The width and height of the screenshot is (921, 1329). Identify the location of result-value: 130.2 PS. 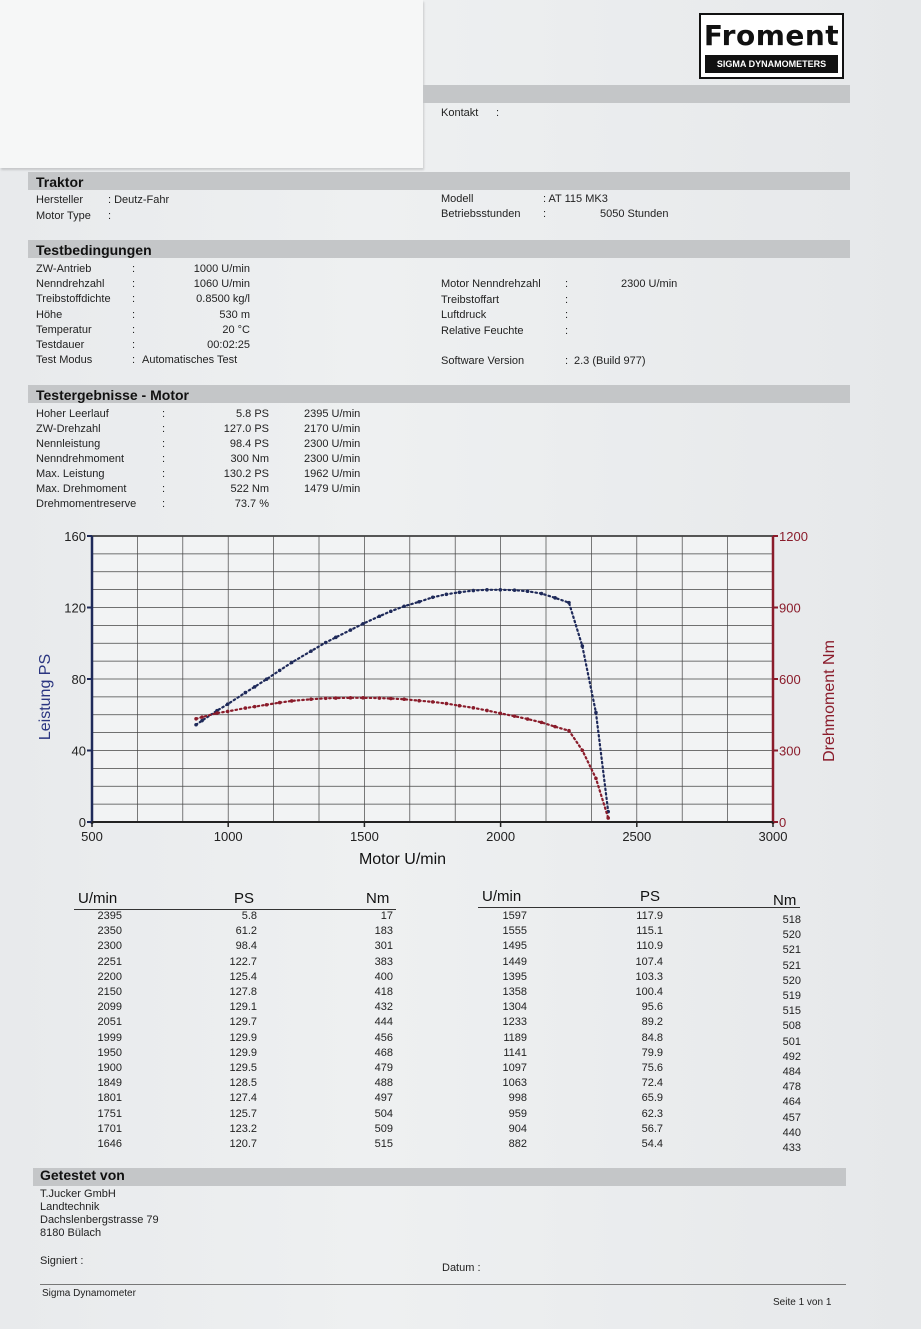
(246, 474).